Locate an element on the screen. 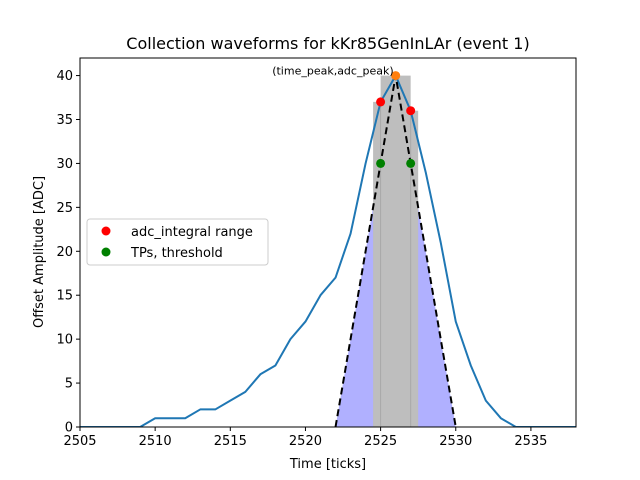  y-tick-label: 5 is located at coordinates (69, 384).